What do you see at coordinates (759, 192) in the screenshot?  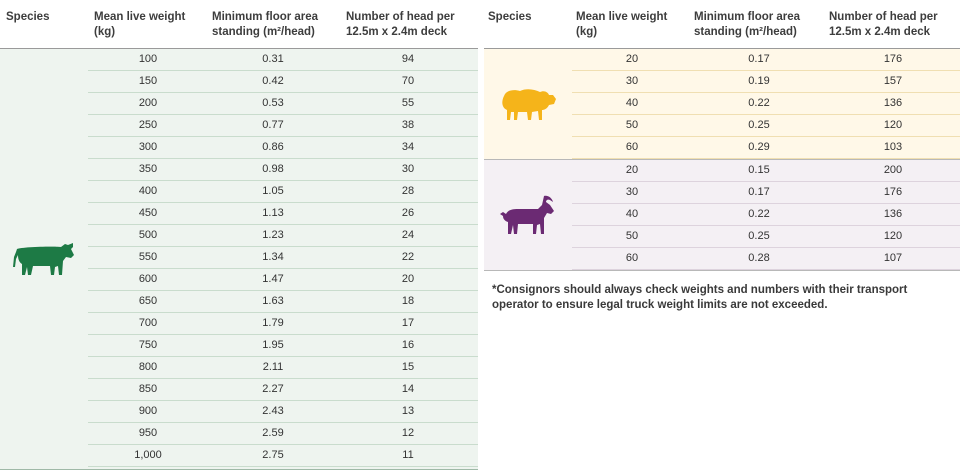 I see `floor-area-cell: 0.17` at bounding box center [759, 192].